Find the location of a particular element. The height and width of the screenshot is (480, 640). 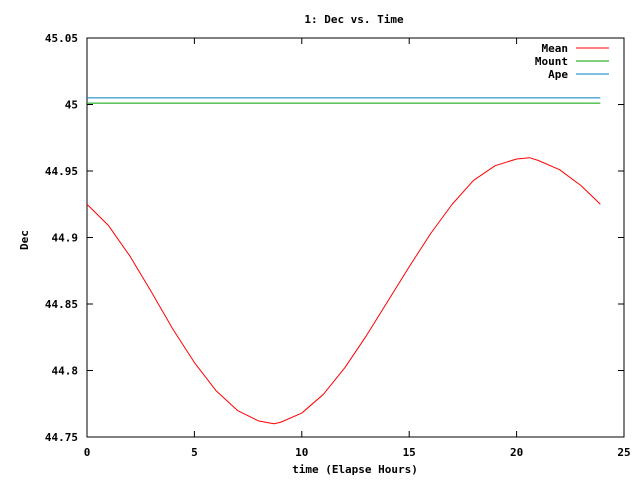

x-tick-label-5: 25 is located at coordinates (623, 452).